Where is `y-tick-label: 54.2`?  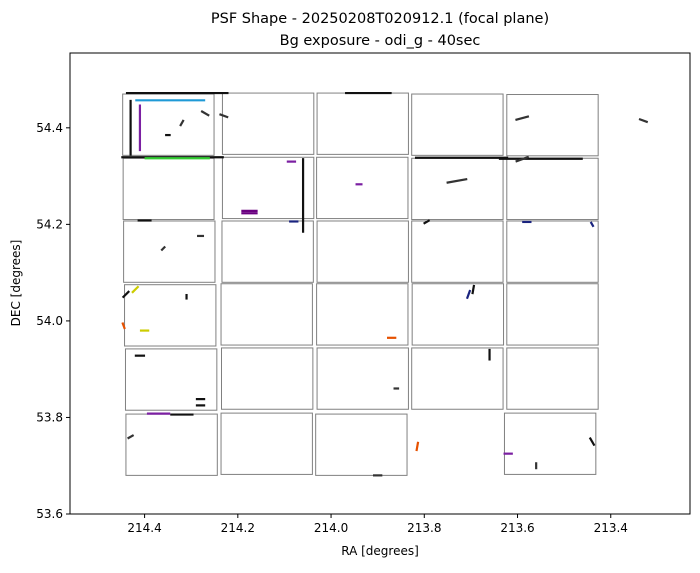
y-tick-label: 54.2 is located at coordinates (49, 224).